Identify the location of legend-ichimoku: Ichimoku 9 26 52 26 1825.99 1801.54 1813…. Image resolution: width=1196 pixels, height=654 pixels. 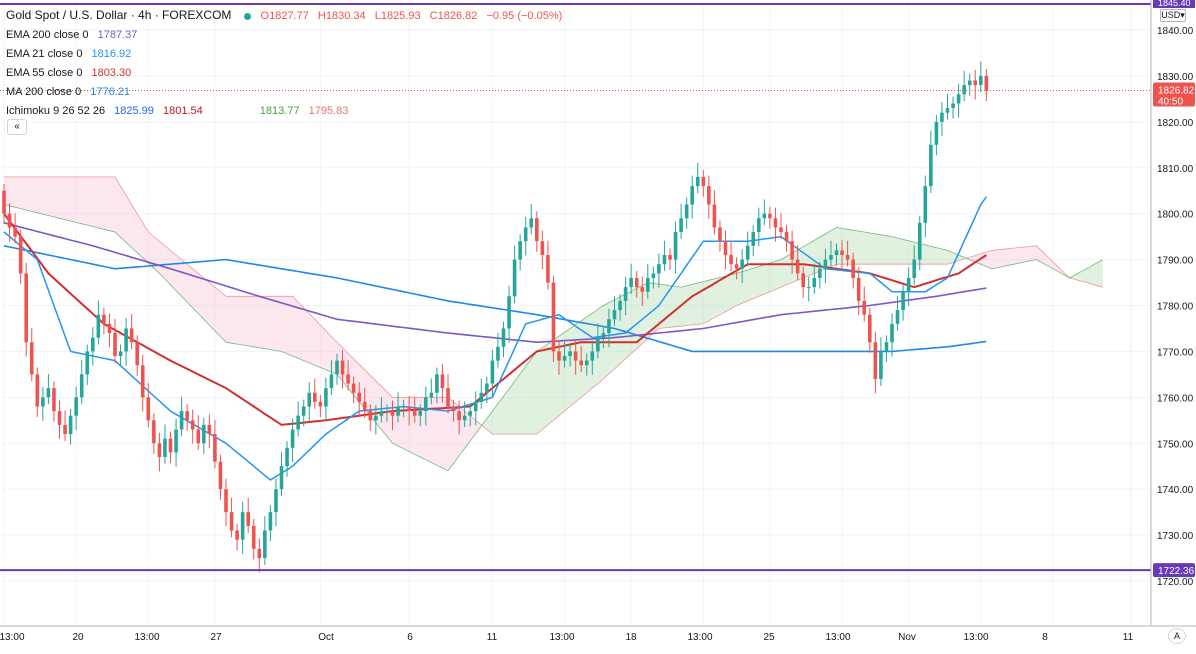
(287, 111).